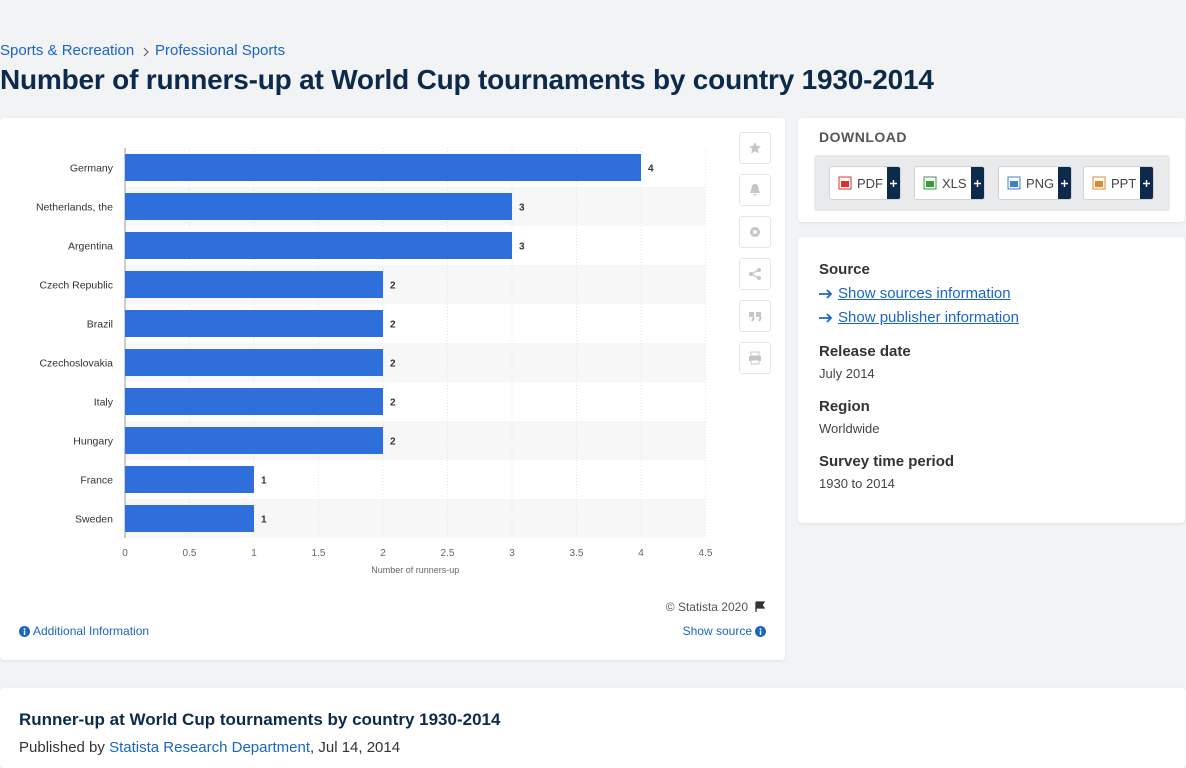 This screenshot has height=768, width=1186. Describe the element at coordinates (844, 406) in the screenshot. I see `region-label: Region` at that location.